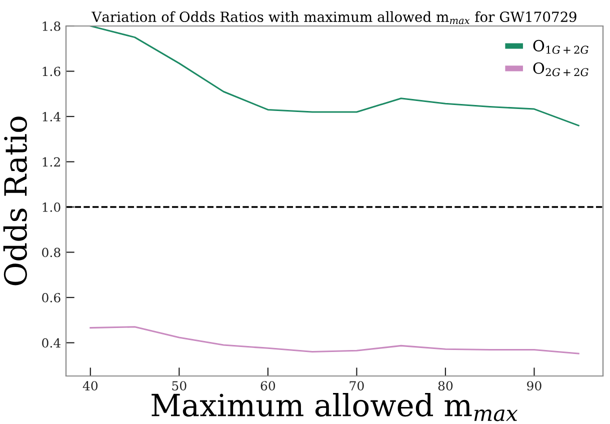  What do you see at coordinates (51, 207) in the screenshot?
I see `y-tick-label: 1.0` at bounding box center [51, 207].